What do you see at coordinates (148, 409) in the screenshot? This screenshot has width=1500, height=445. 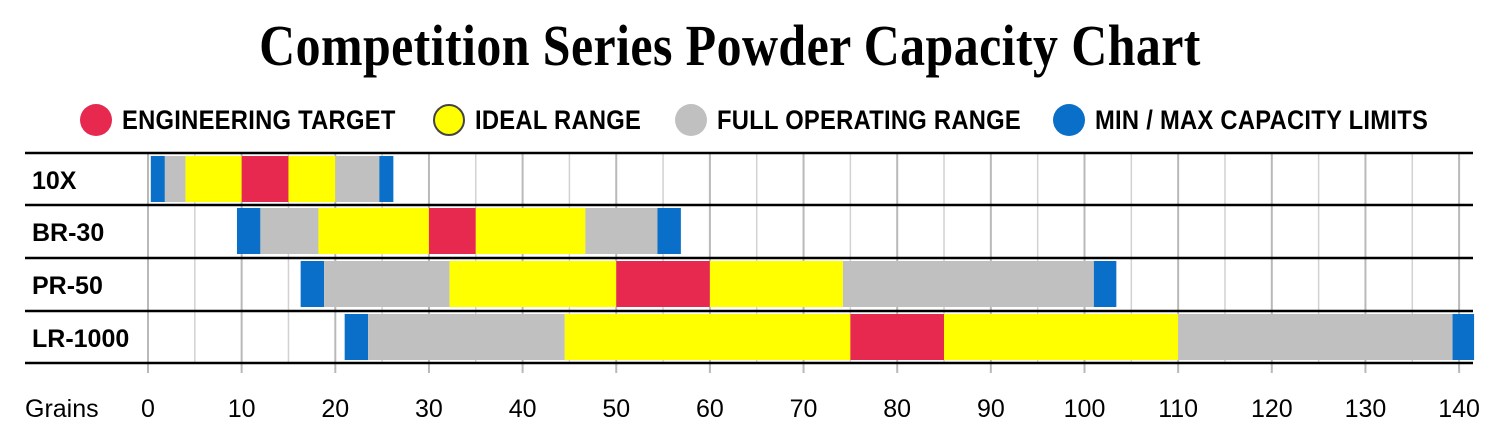 I see `x-tick-label-0: 0` at bounding box center [148, 409].